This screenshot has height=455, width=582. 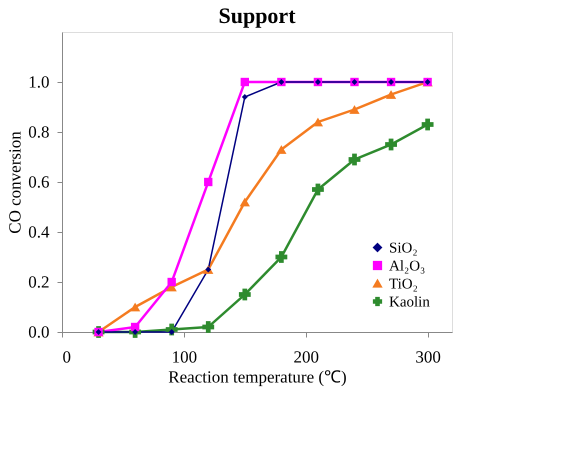 What do you see at coordinates (14, 182) in the screenshot?
I see `y-axis-title: CO conversion` at bounding box center [14, 182].